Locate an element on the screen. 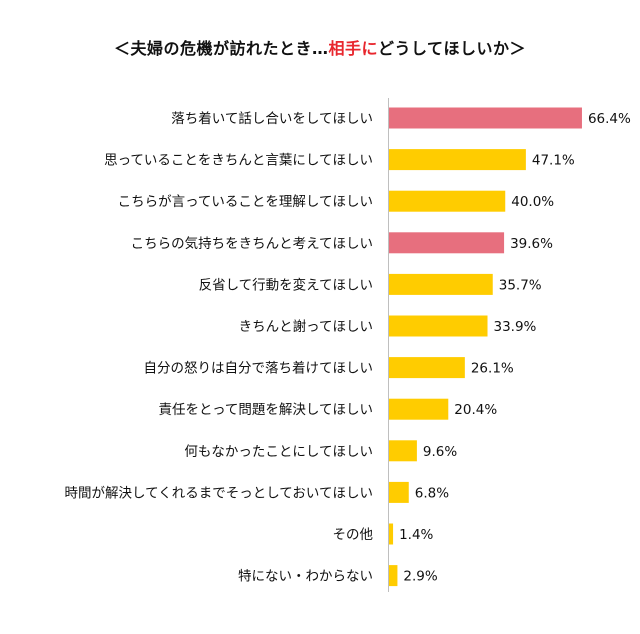 This screenshot has height=634, width=640. category-label: 特にない・わからない is located at coordinates (305, 577).